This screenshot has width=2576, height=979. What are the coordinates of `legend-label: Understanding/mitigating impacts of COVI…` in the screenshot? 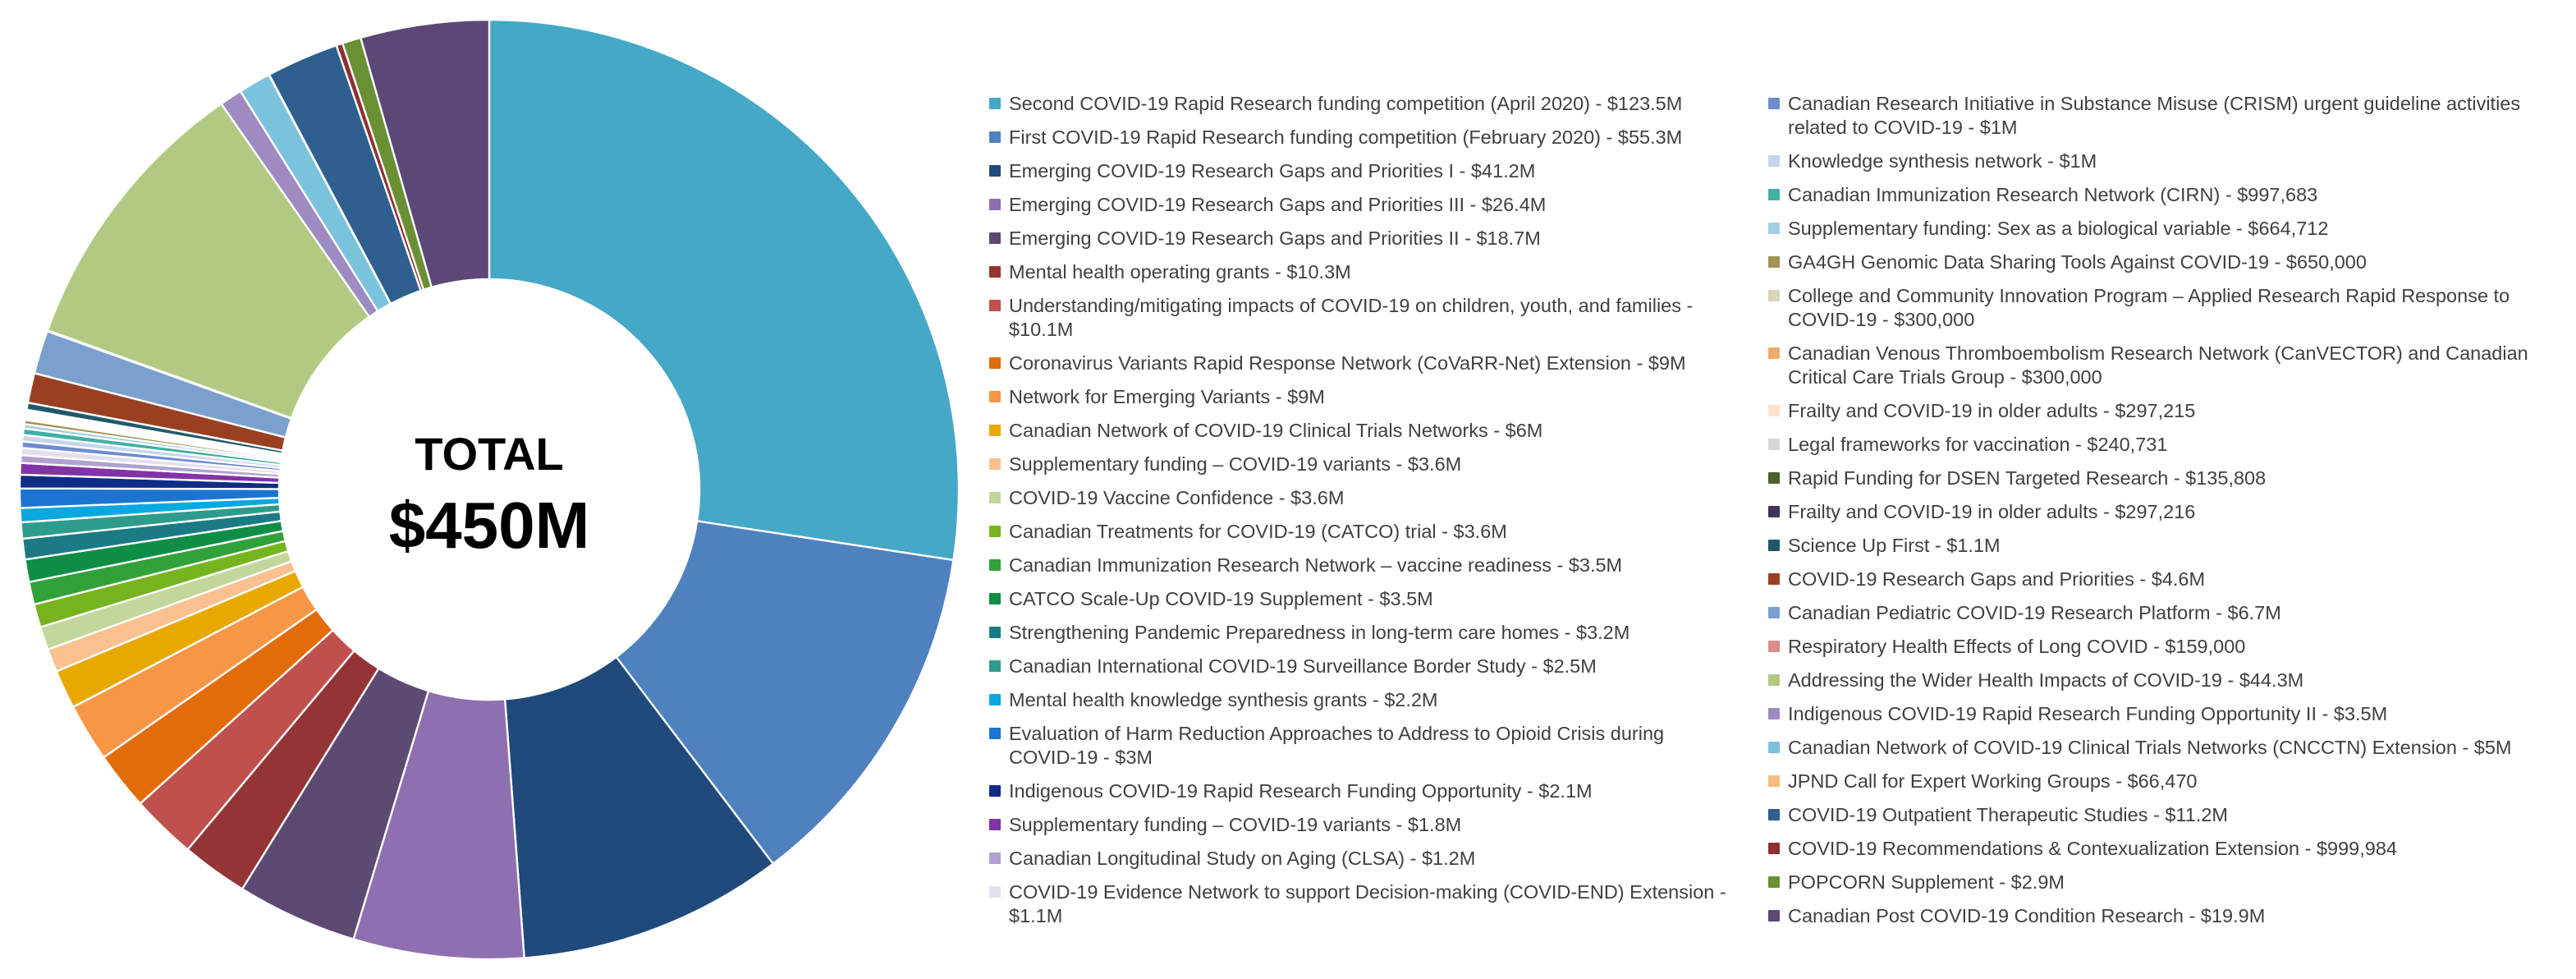 It's located at (1351, 317).